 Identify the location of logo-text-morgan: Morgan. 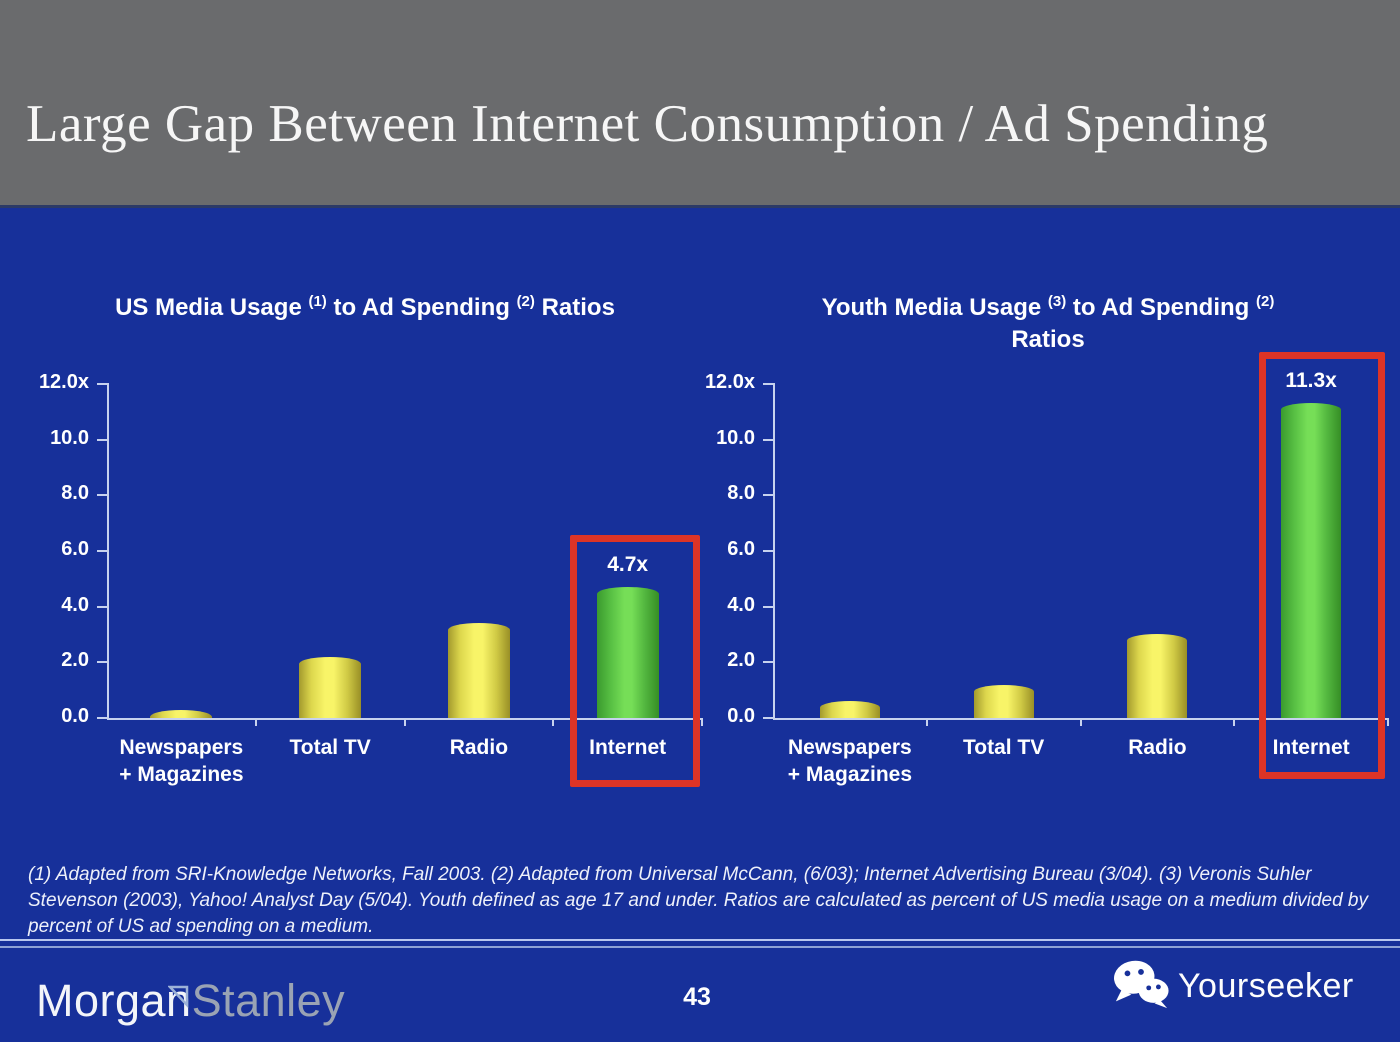
(114, 1000).